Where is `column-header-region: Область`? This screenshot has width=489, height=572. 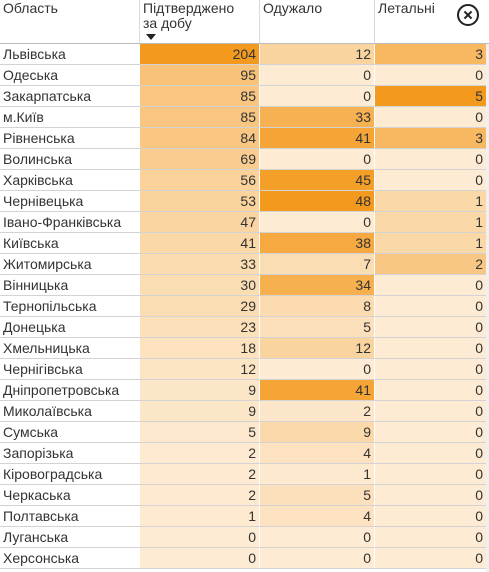
column-header-region: Область is located at coordinates (69, 22).